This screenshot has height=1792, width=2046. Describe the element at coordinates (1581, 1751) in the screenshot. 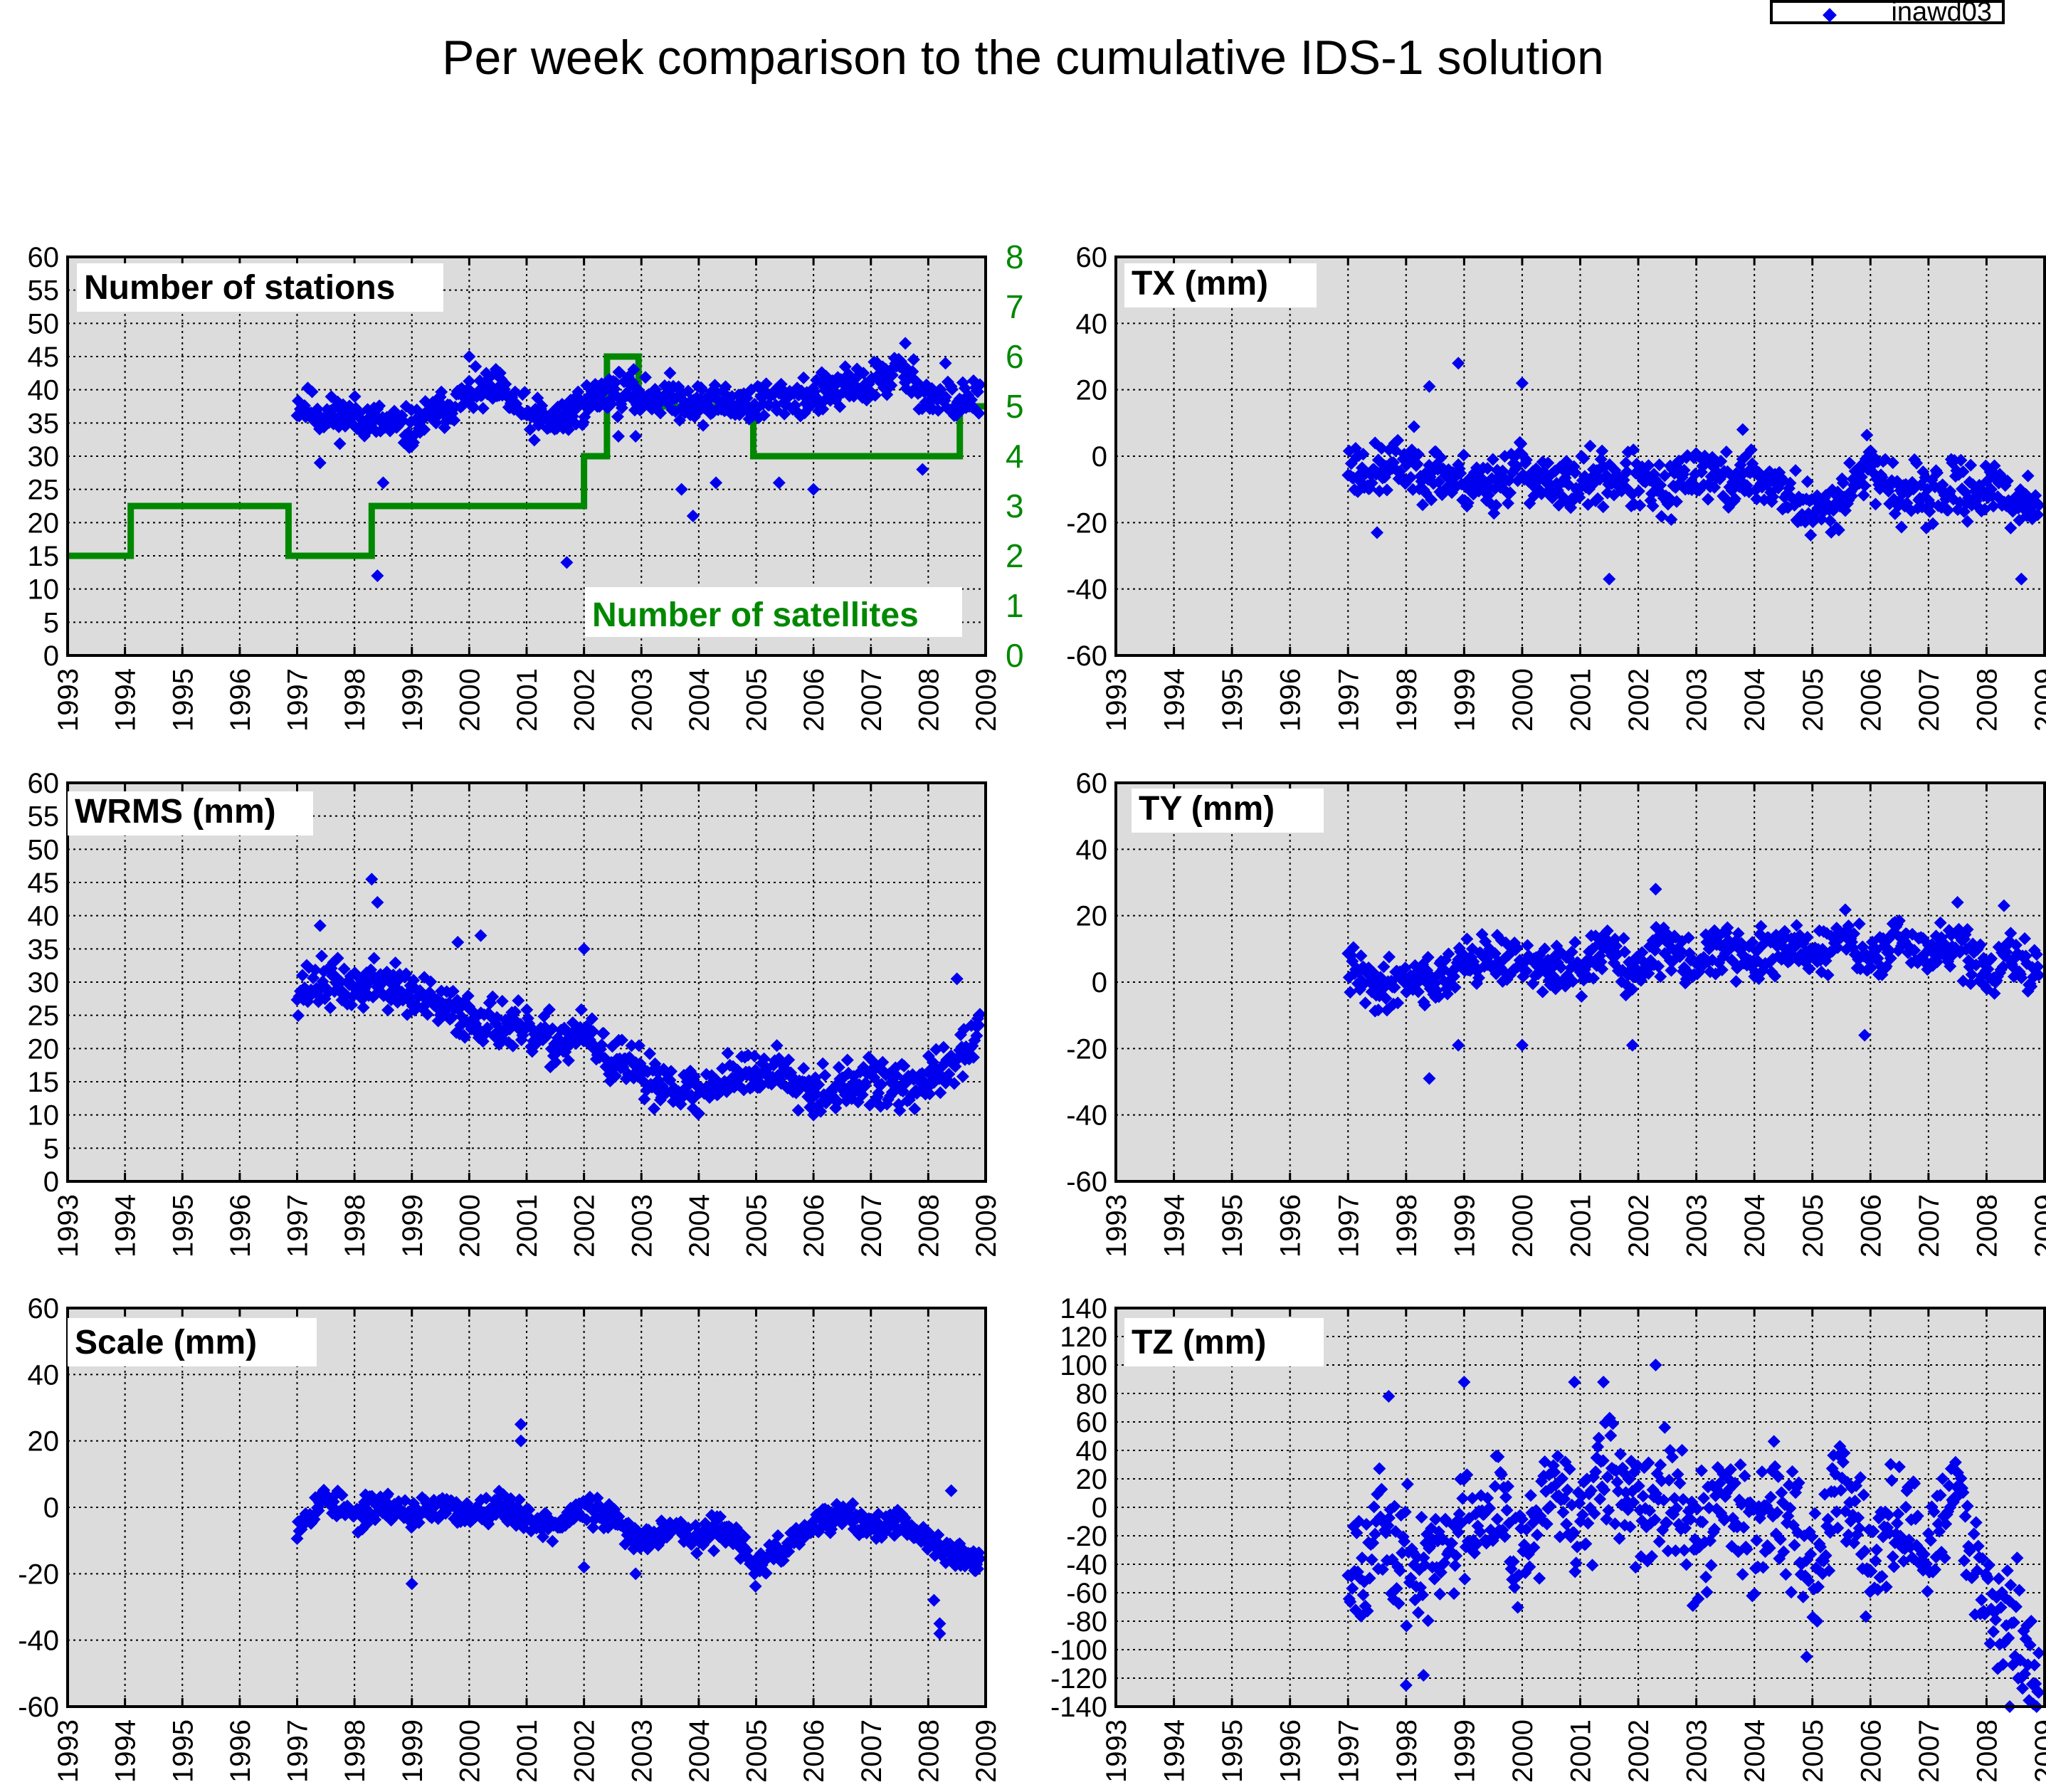

I see `x-tick-label: 2001` at that location.